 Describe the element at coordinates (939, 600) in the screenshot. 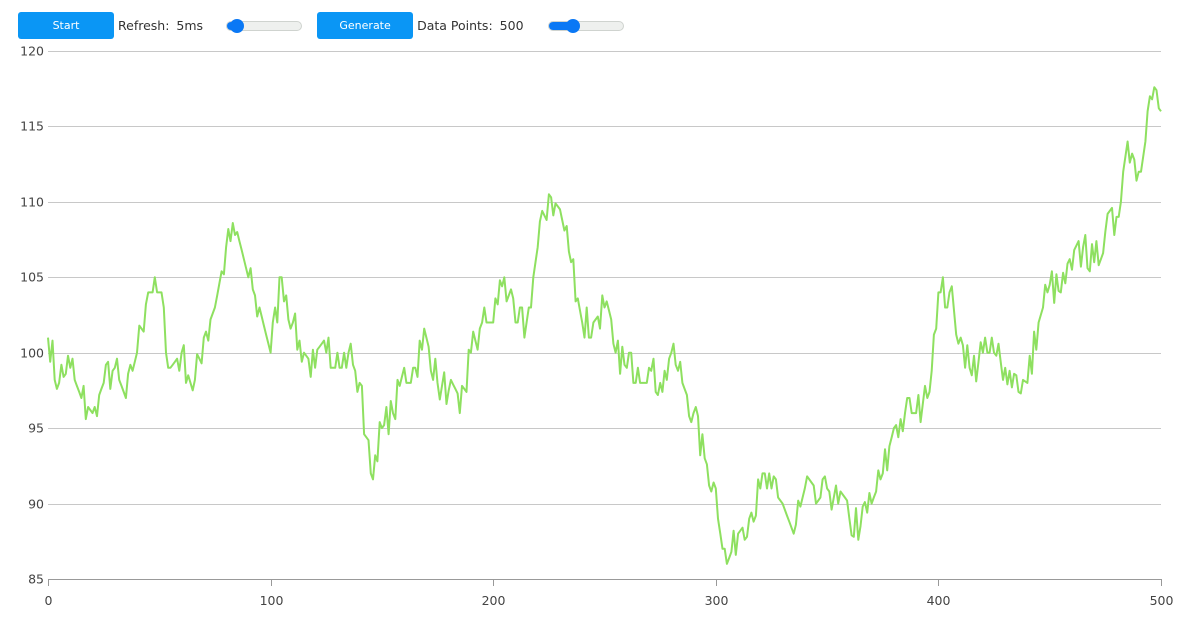

I see `x-tick-label: 400` at that location.